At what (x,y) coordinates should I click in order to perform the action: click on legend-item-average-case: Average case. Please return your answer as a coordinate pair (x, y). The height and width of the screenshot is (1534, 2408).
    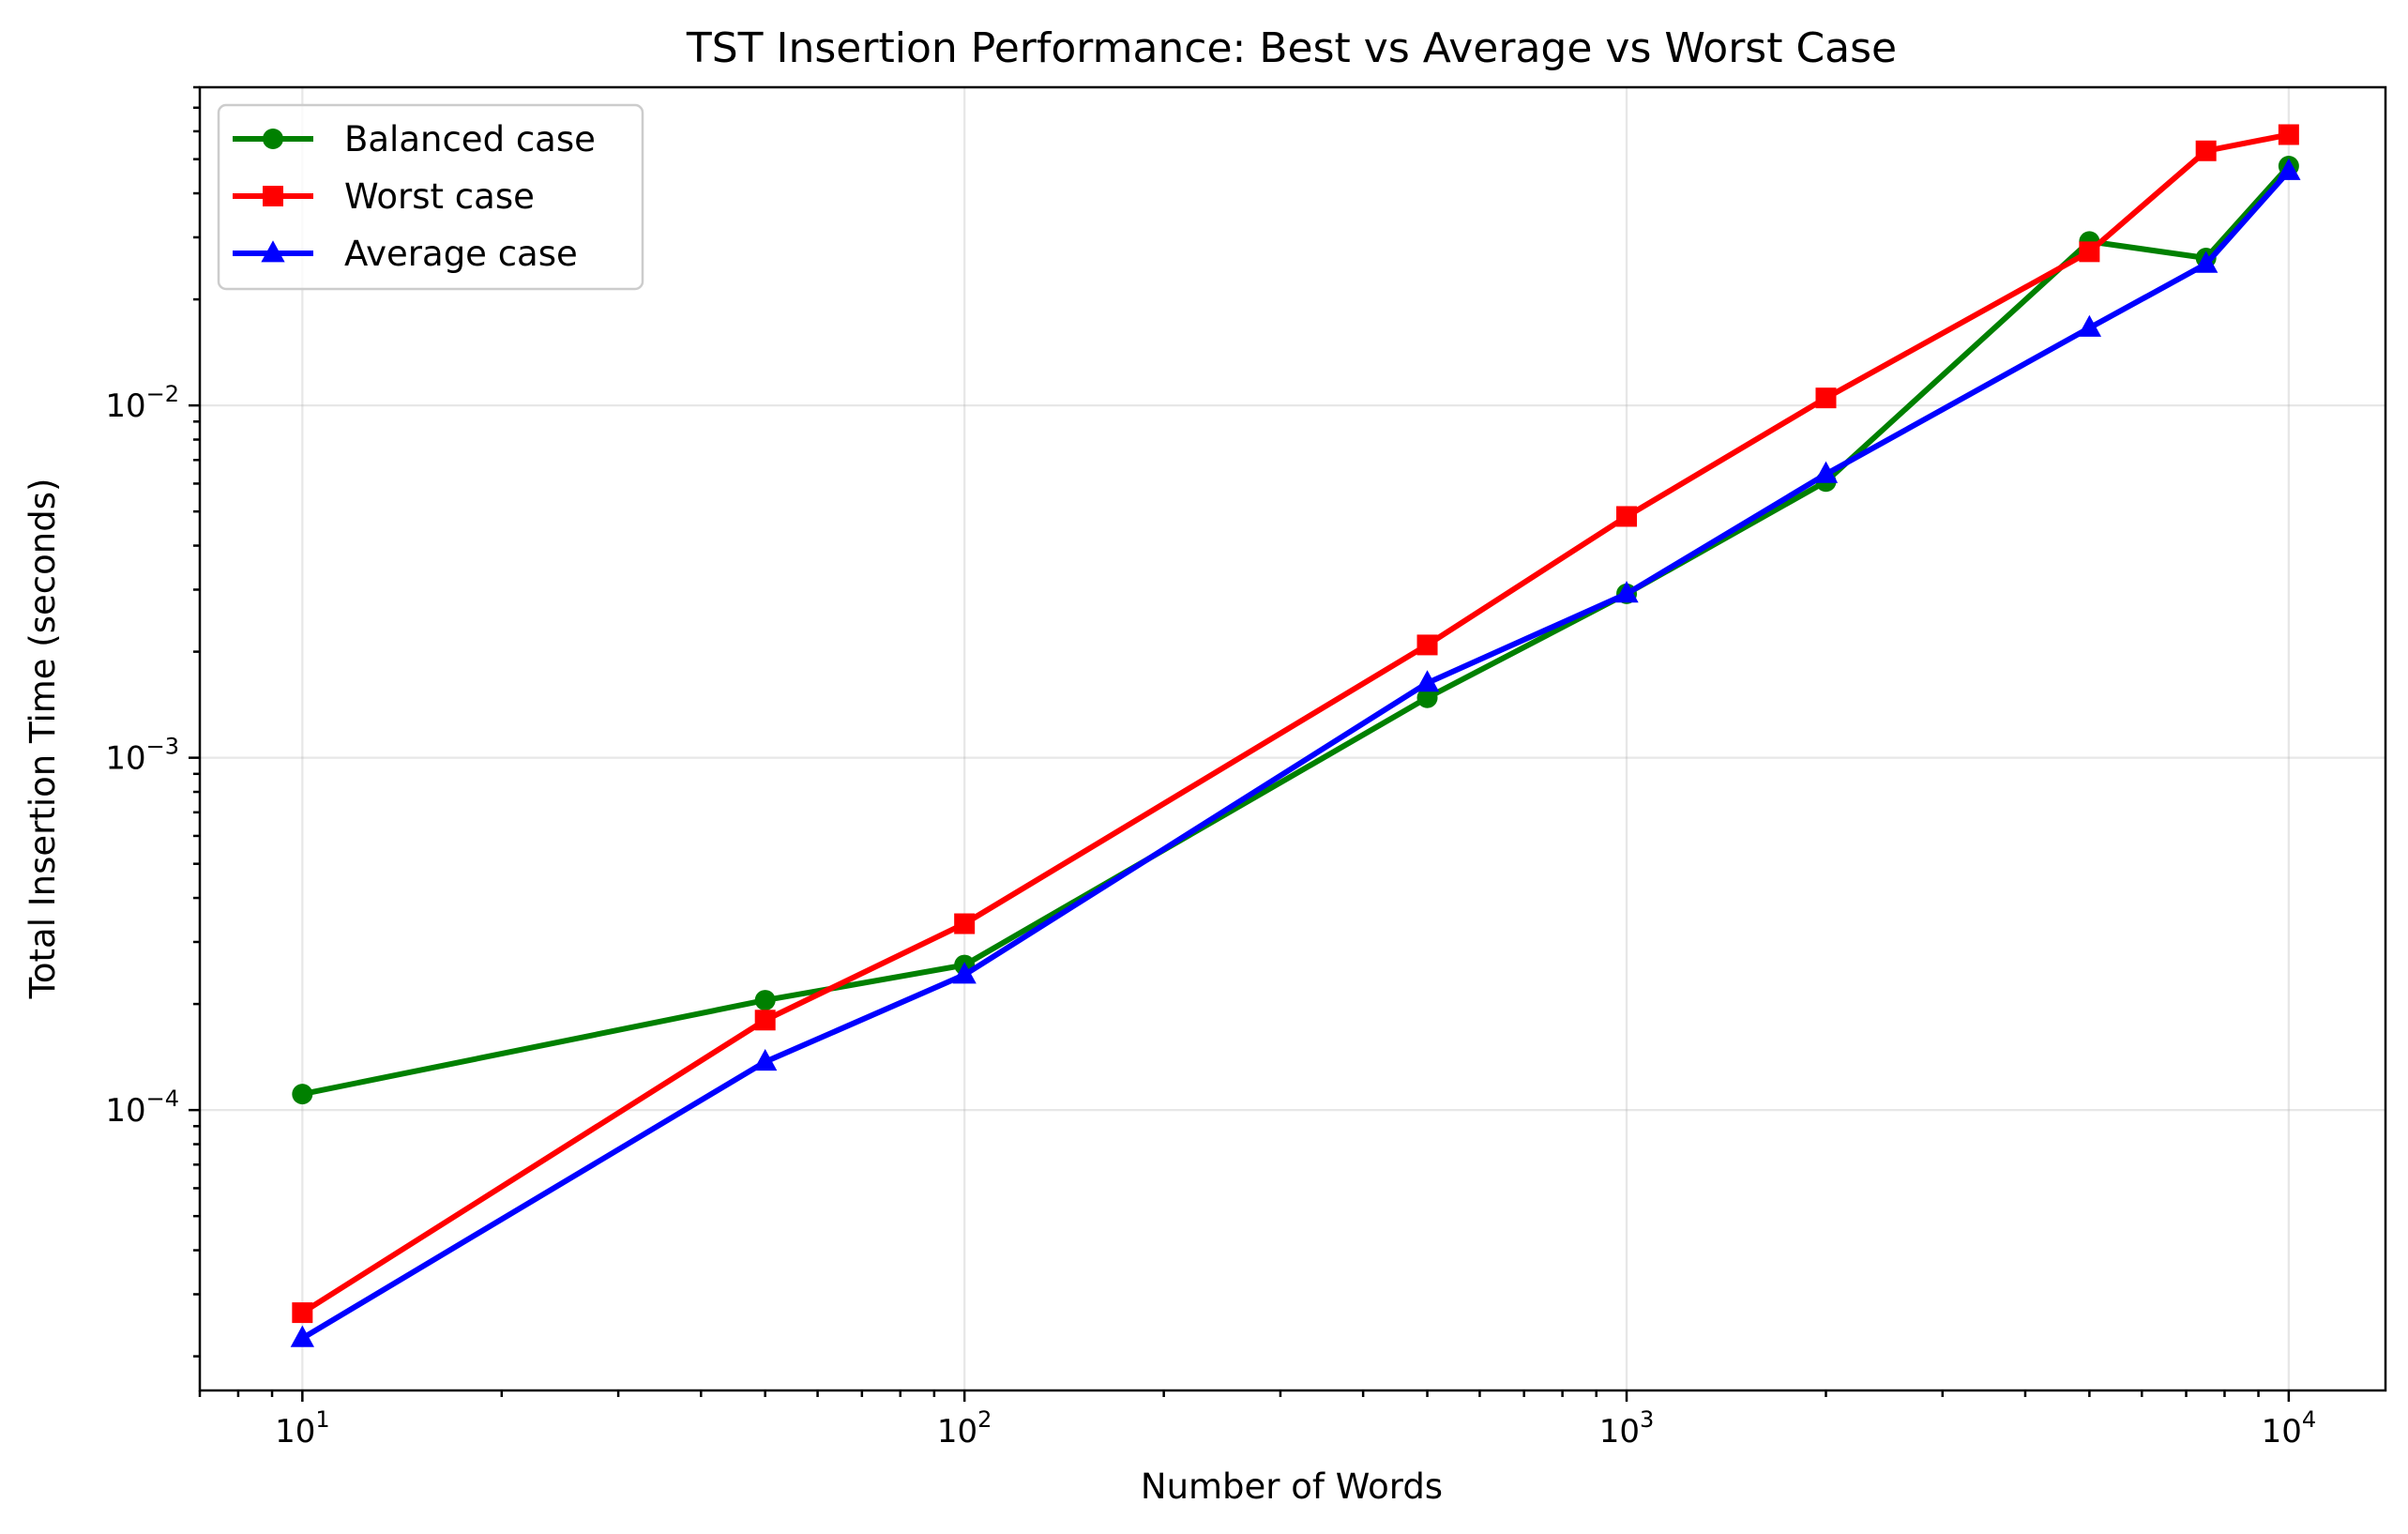
    Looking at the image, I should click on (405, 254).